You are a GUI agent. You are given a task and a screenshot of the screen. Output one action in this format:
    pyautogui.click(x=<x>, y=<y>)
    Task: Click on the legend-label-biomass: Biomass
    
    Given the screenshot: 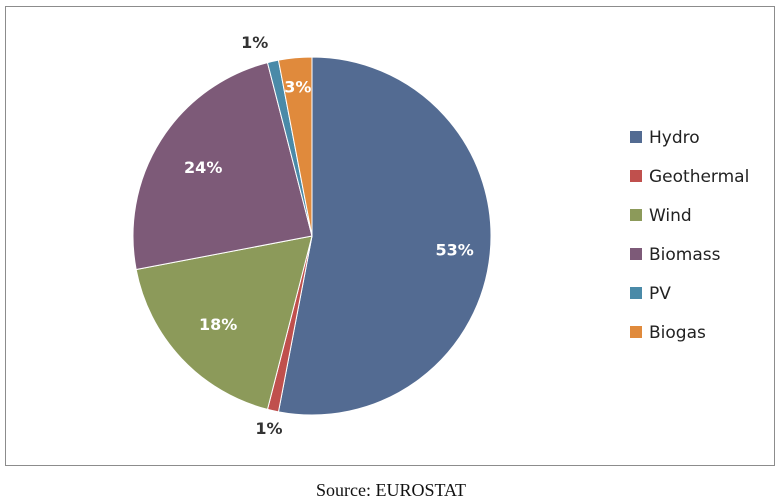 What is the action you would take?
    pyautogui.click(x=685, y=255)
    